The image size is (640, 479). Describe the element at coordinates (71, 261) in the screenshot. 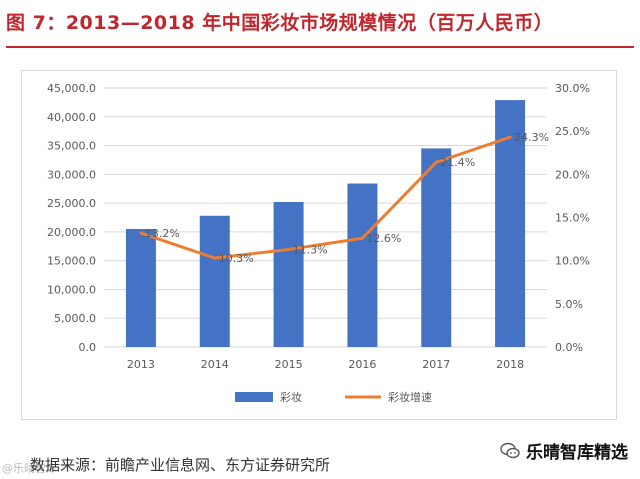

I see `y-left-tick-label: 15,000.0` at that location.